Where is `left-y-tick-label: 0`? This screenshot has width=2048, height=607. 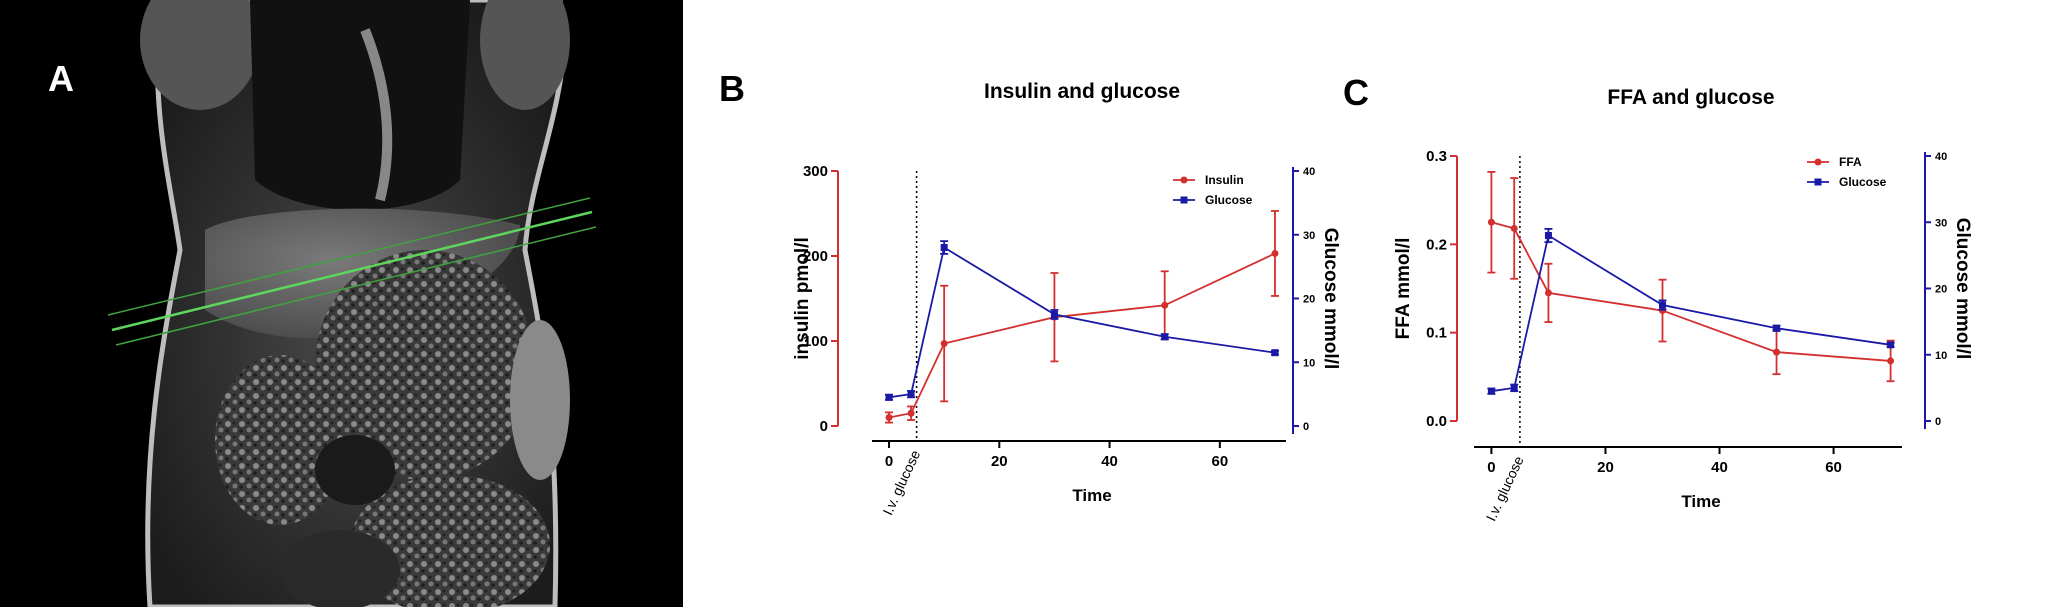
left-y-tick-label: 0 is located at coordinates (824, 426).